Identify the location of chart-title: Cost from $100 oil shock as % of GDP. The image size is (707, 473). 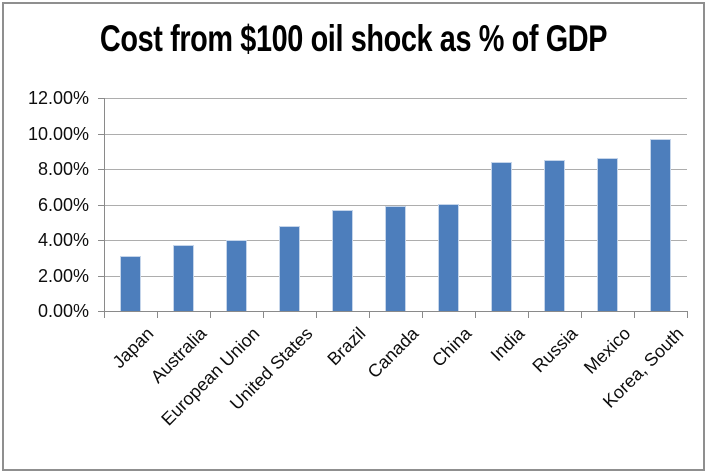
(353, 38).